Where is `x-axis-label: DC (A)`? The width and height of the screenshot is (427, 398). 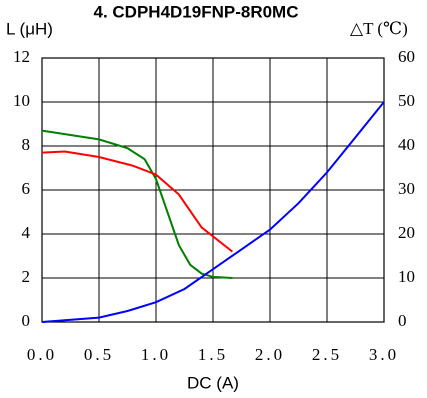 x-axis-label: DC (A) is located at coordinates (213, 382).